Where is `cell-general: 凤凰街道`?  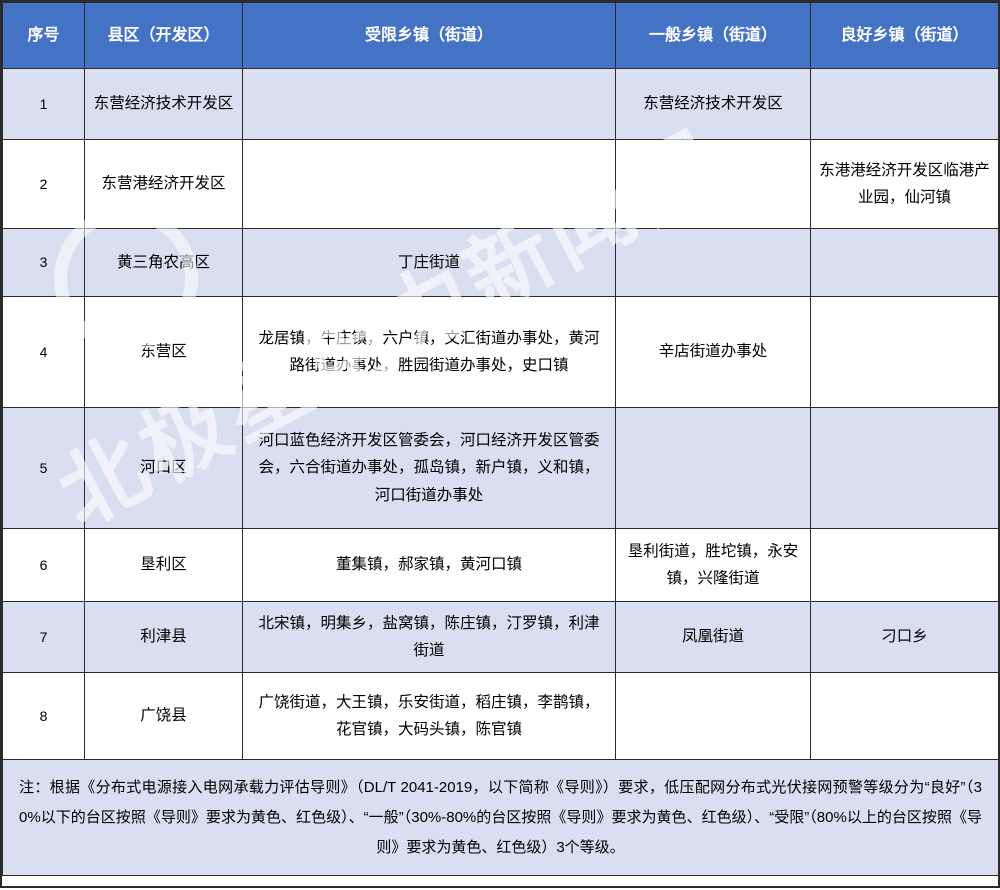 cell-general: 凤凰街道 is located at coordinates (713, 637).